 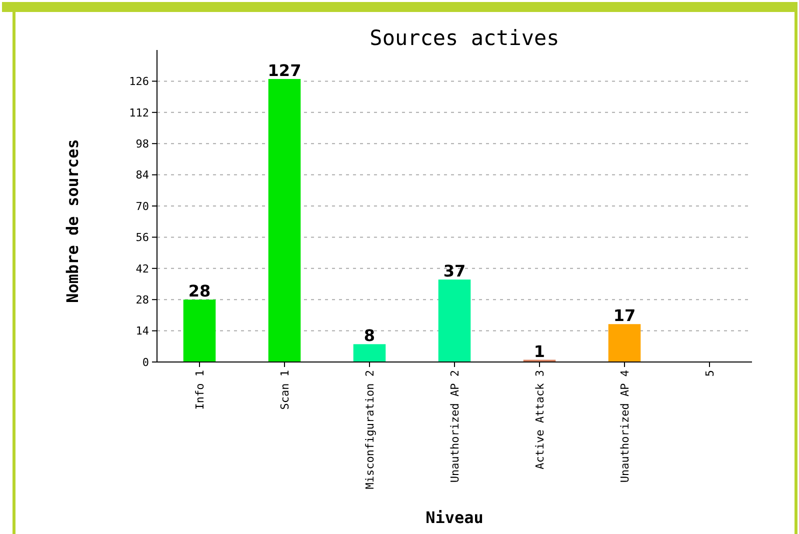 What do you see at coordinates (370, 430) in the screenshot?
I see `x-tick-label: Misconfiguration 2` at bounding box center [370, 430].